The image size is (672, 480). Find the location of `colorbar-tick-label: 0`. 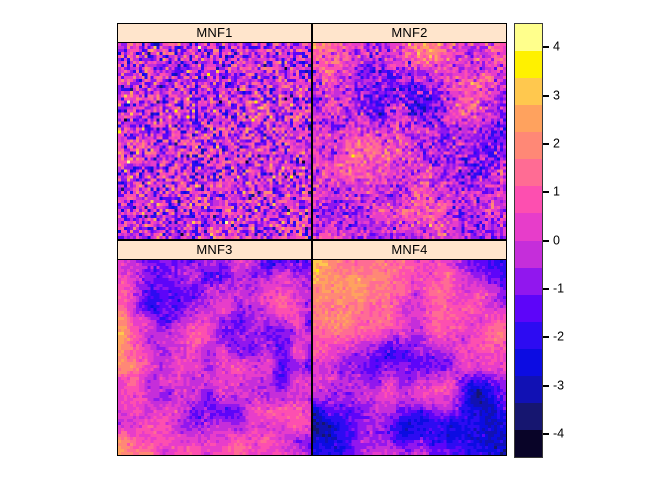

colorbar-tick-label: 0 is located at coordinates (556, 239).